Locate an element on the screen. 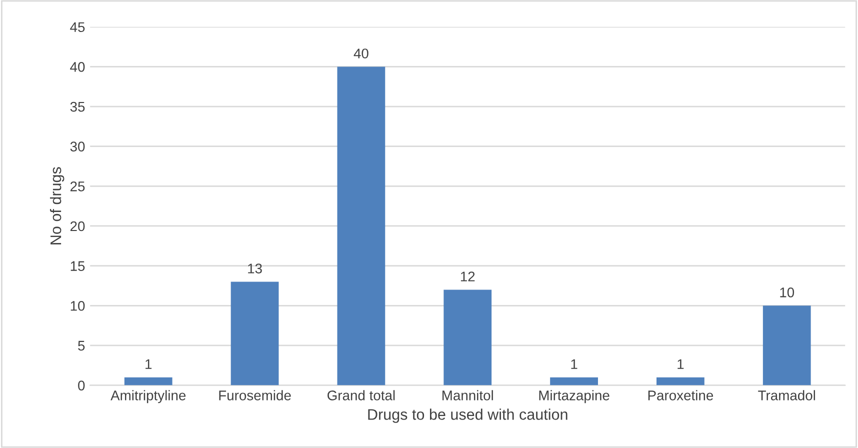 The width and height of the screenshot is (858, 448). y-tick-label: 45 is located at coordinates (77, 27).